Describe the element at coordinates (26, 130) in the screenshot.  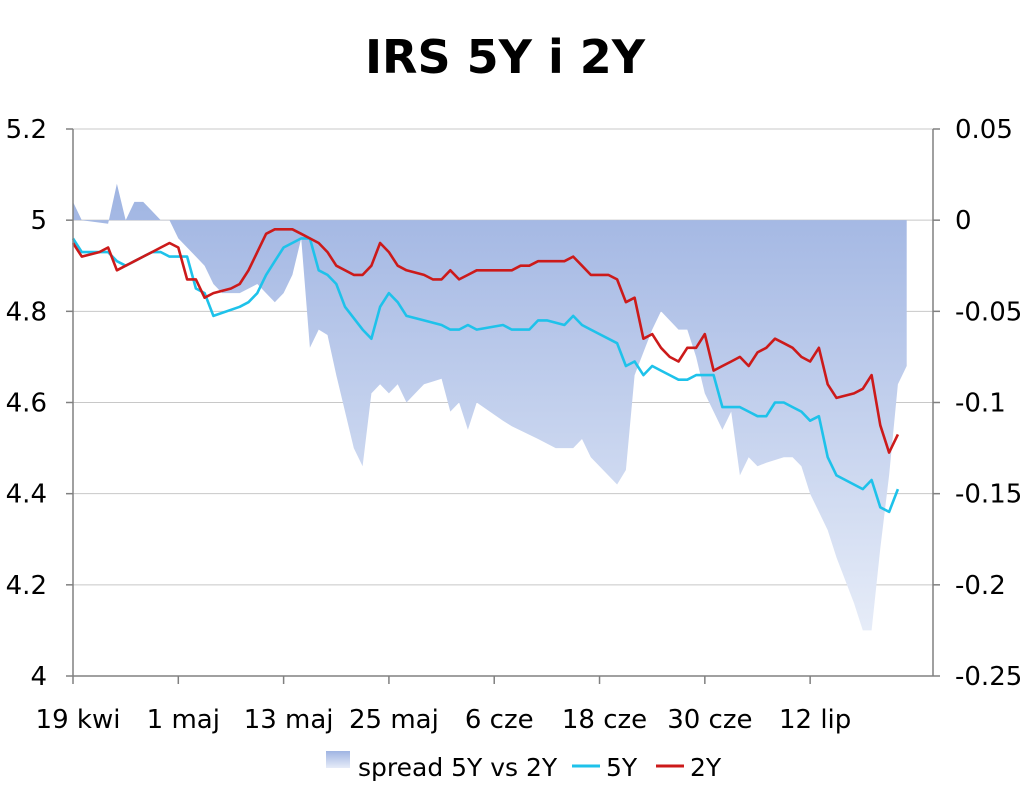
I see `left-tick-label: 5.2` at that location.